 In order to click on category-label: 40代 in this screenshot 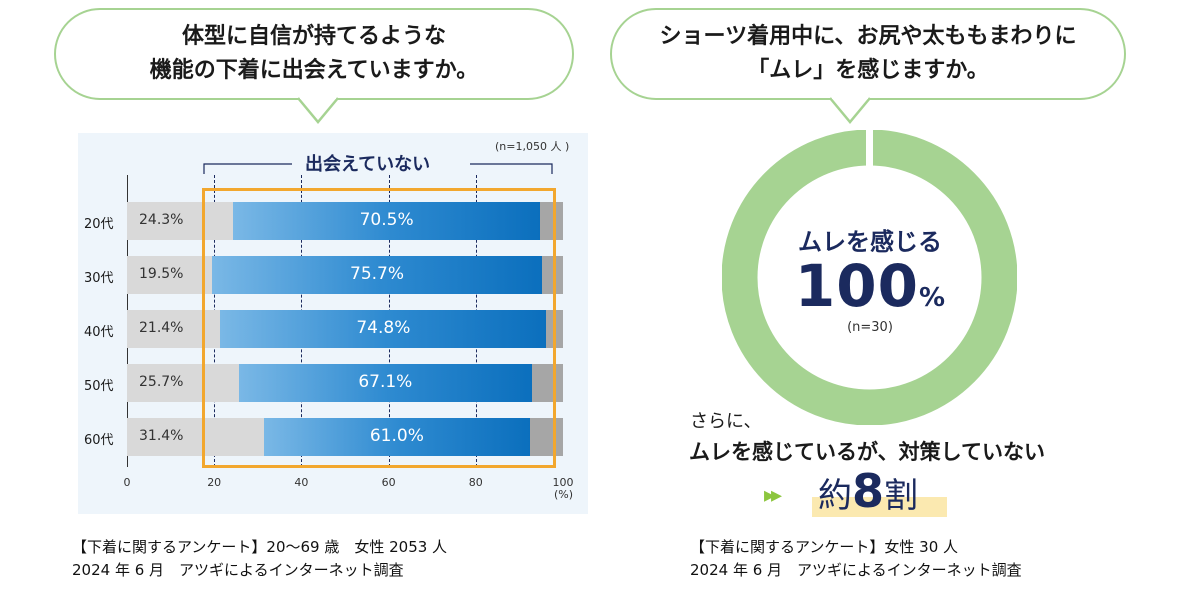, I will do `click(99, 332)`.